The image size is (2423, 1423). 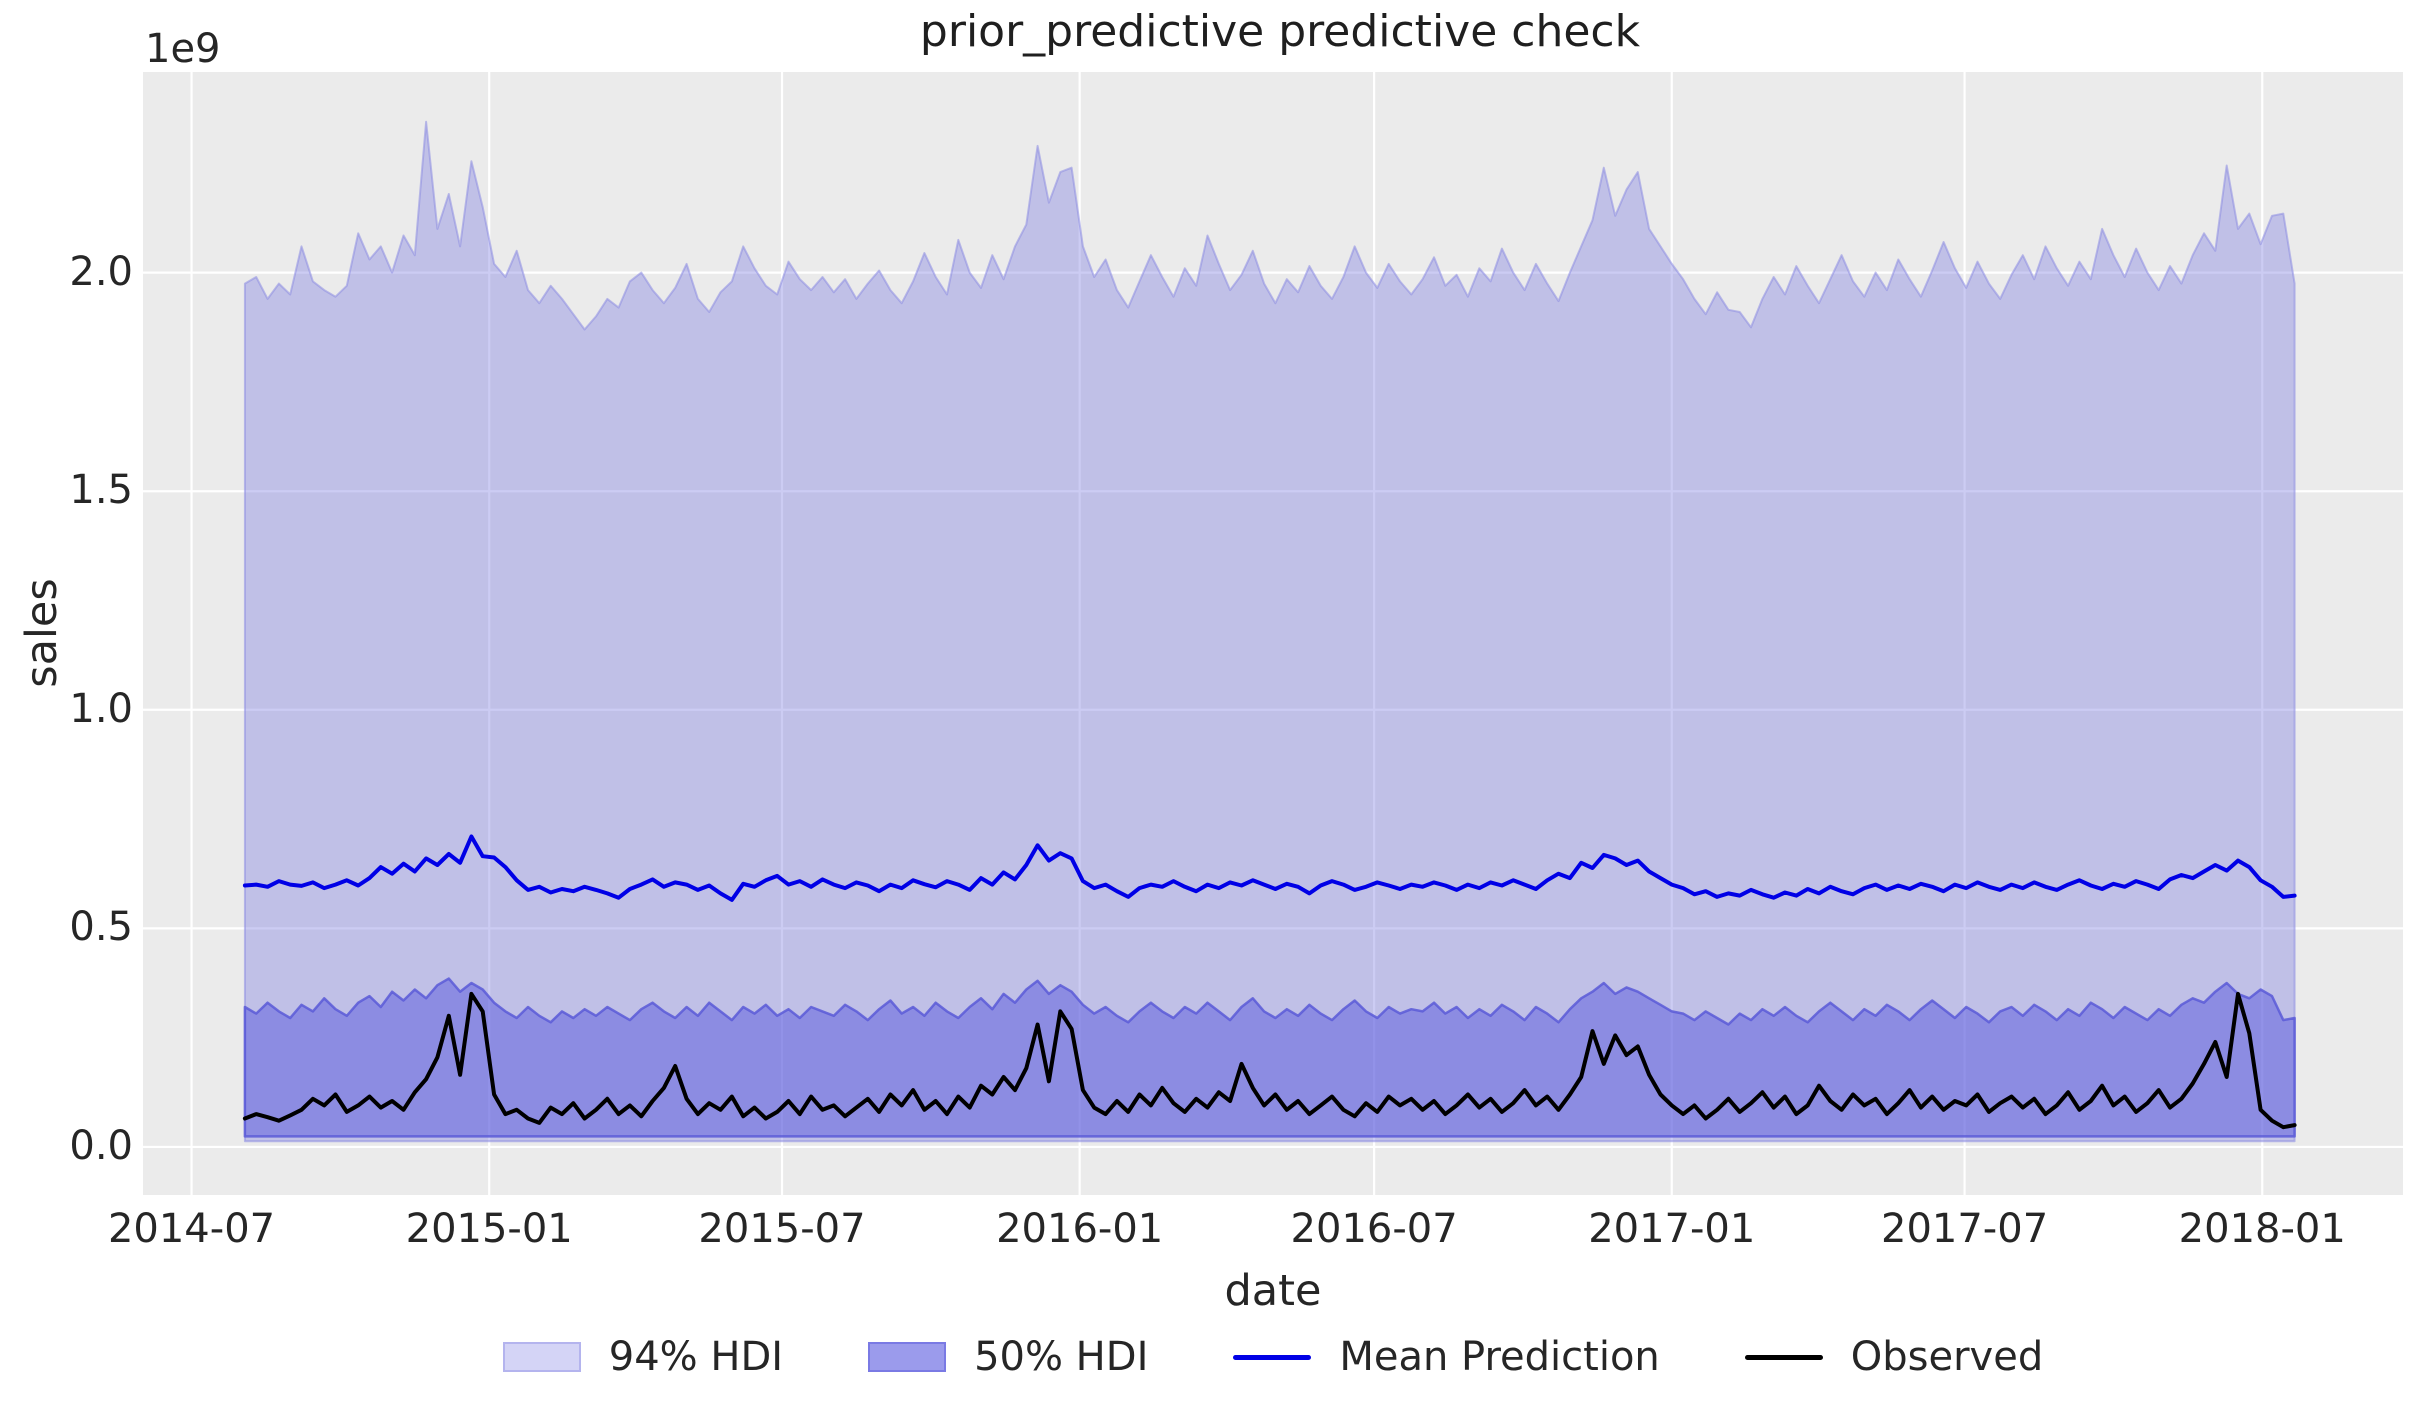 I want to click on legend-label: 94% HDI, so click(x=696, y=1357).